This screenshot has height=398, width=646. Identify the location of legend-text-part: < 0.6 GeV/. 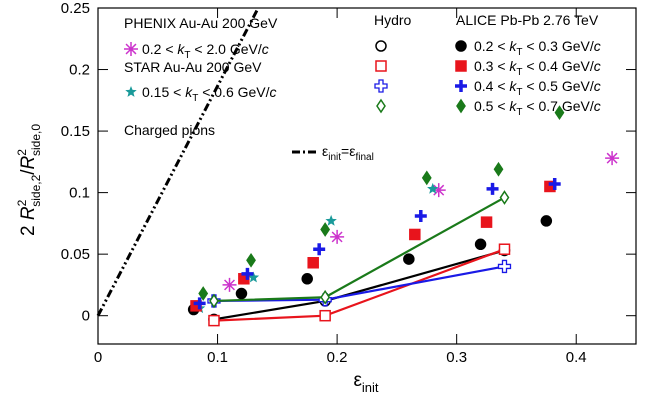
(233, 92).